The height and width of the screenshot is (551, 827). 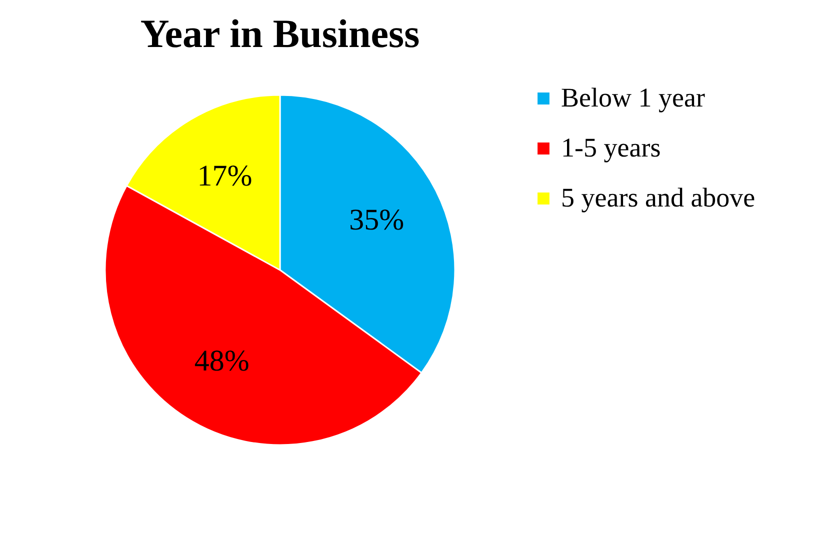 What do you see at coordinates (658, 197) in the screenshot?
I see `legend-label: 5 years and above` at bounding box center [658, 197].